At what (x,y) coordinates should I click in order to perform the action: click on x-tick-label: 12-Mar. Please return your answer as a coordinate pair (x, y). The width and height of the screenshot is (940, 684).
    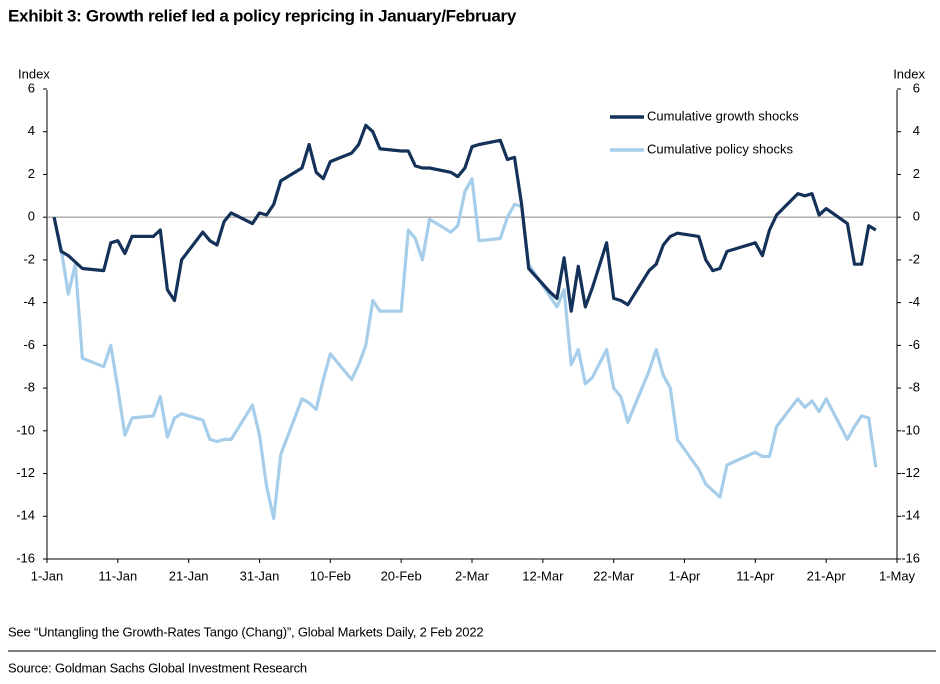
    Looking at the image, I should click on (543, 575).